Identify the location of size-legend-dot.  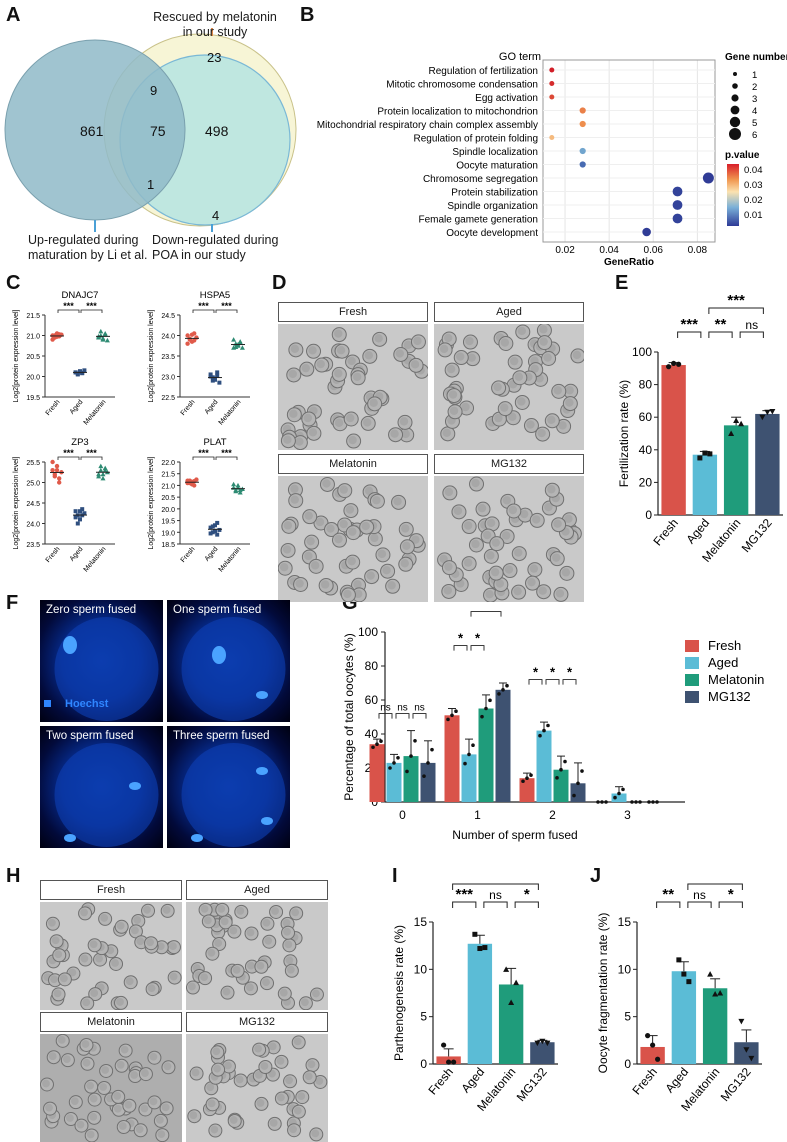
(735, 110).